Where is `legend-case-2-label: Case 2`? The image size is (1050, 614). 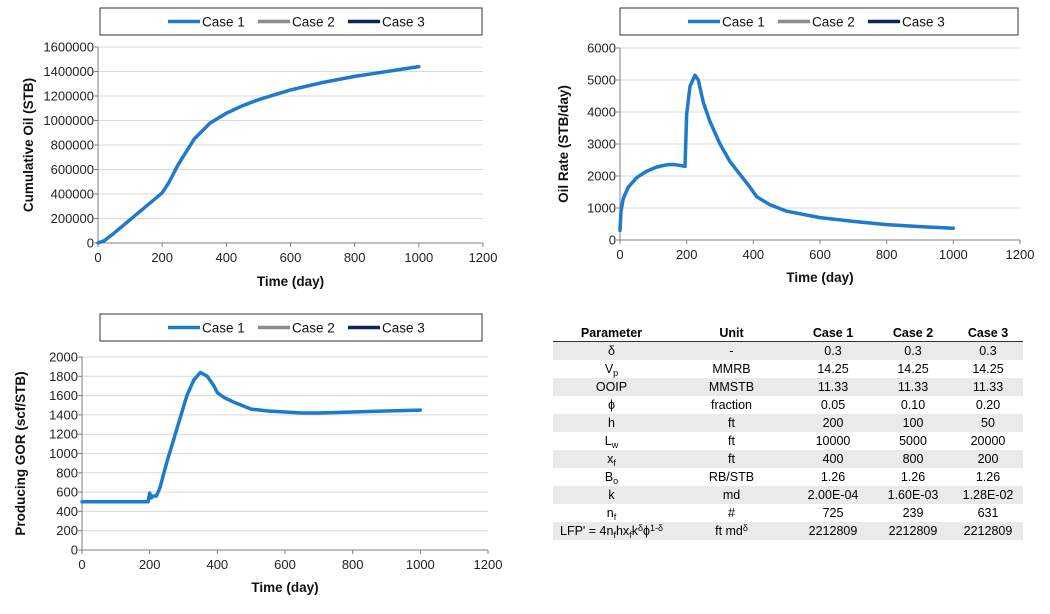
legend-case-2-label: Case 2 is located at coordinates (313, 328).